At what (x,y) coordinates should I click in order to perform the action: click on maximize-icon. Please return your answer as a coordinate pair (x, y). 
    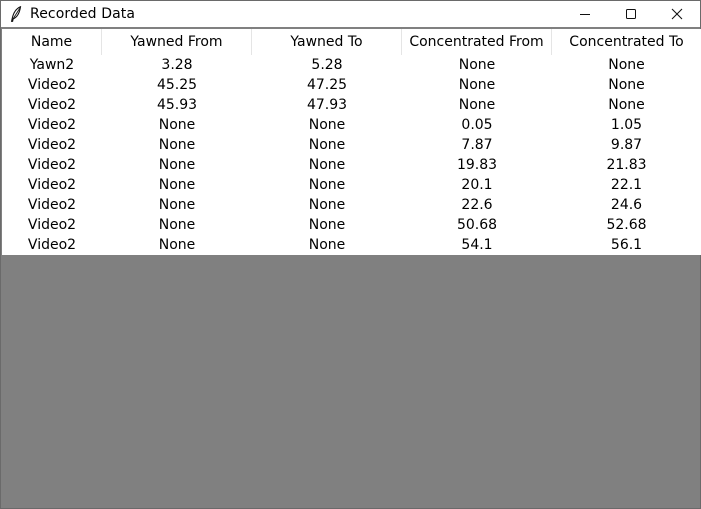
    Looking at the image, I should click on (631, 14).